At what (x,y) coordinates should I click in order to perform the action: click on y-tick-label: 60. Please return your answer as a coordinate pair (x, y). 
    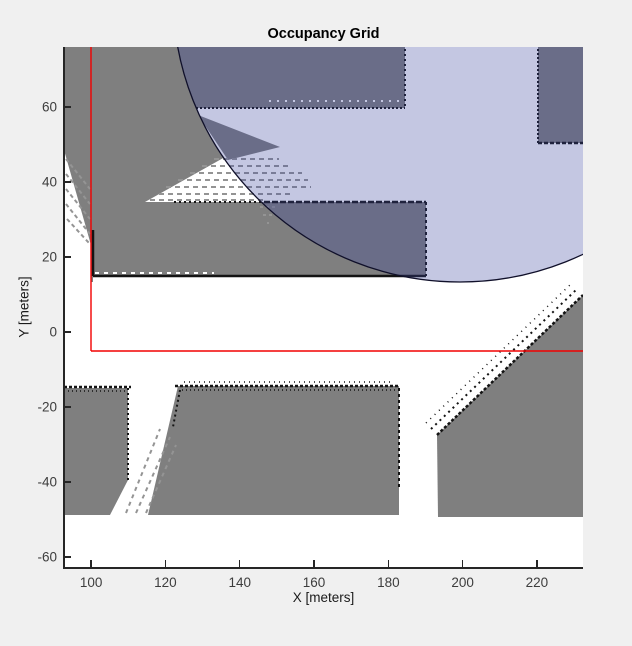
    Looking at the image, I should click on (49, 107).